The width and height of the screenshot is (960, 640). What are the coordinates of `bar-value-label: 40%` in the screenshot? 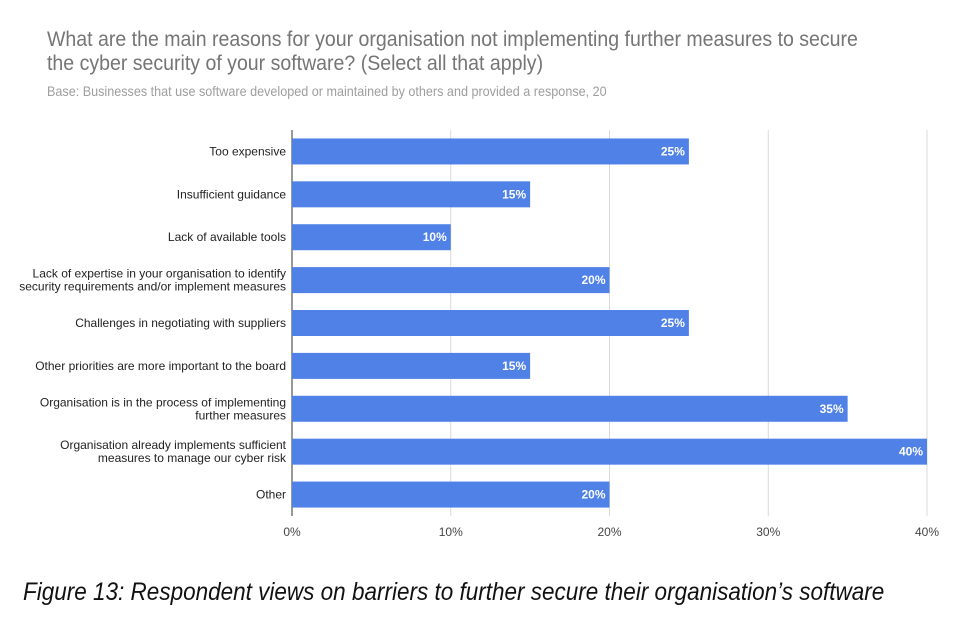 It's located at (911, 452).